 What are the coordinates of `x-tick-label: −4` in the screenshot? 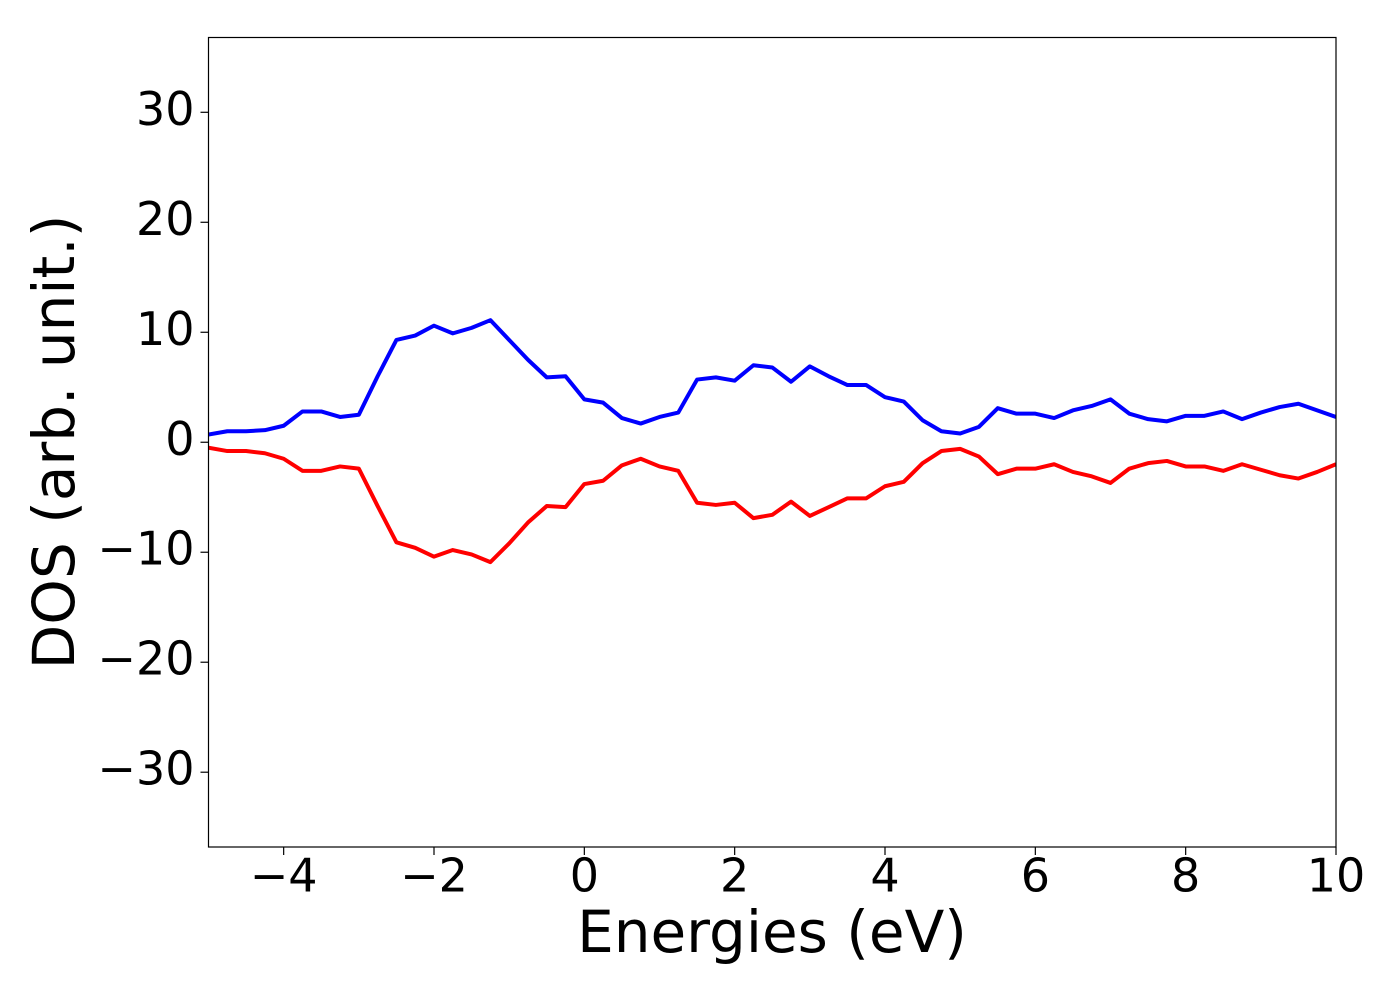 It's located at (284, 876).